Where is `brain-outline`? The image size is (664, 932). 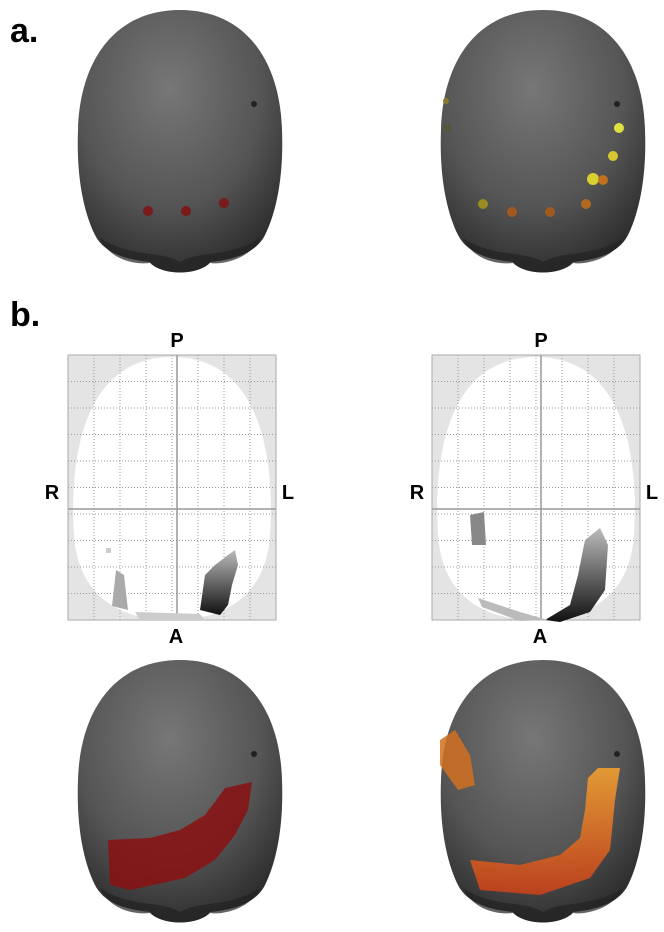
brain-outline is located at coordinates (172, 488).